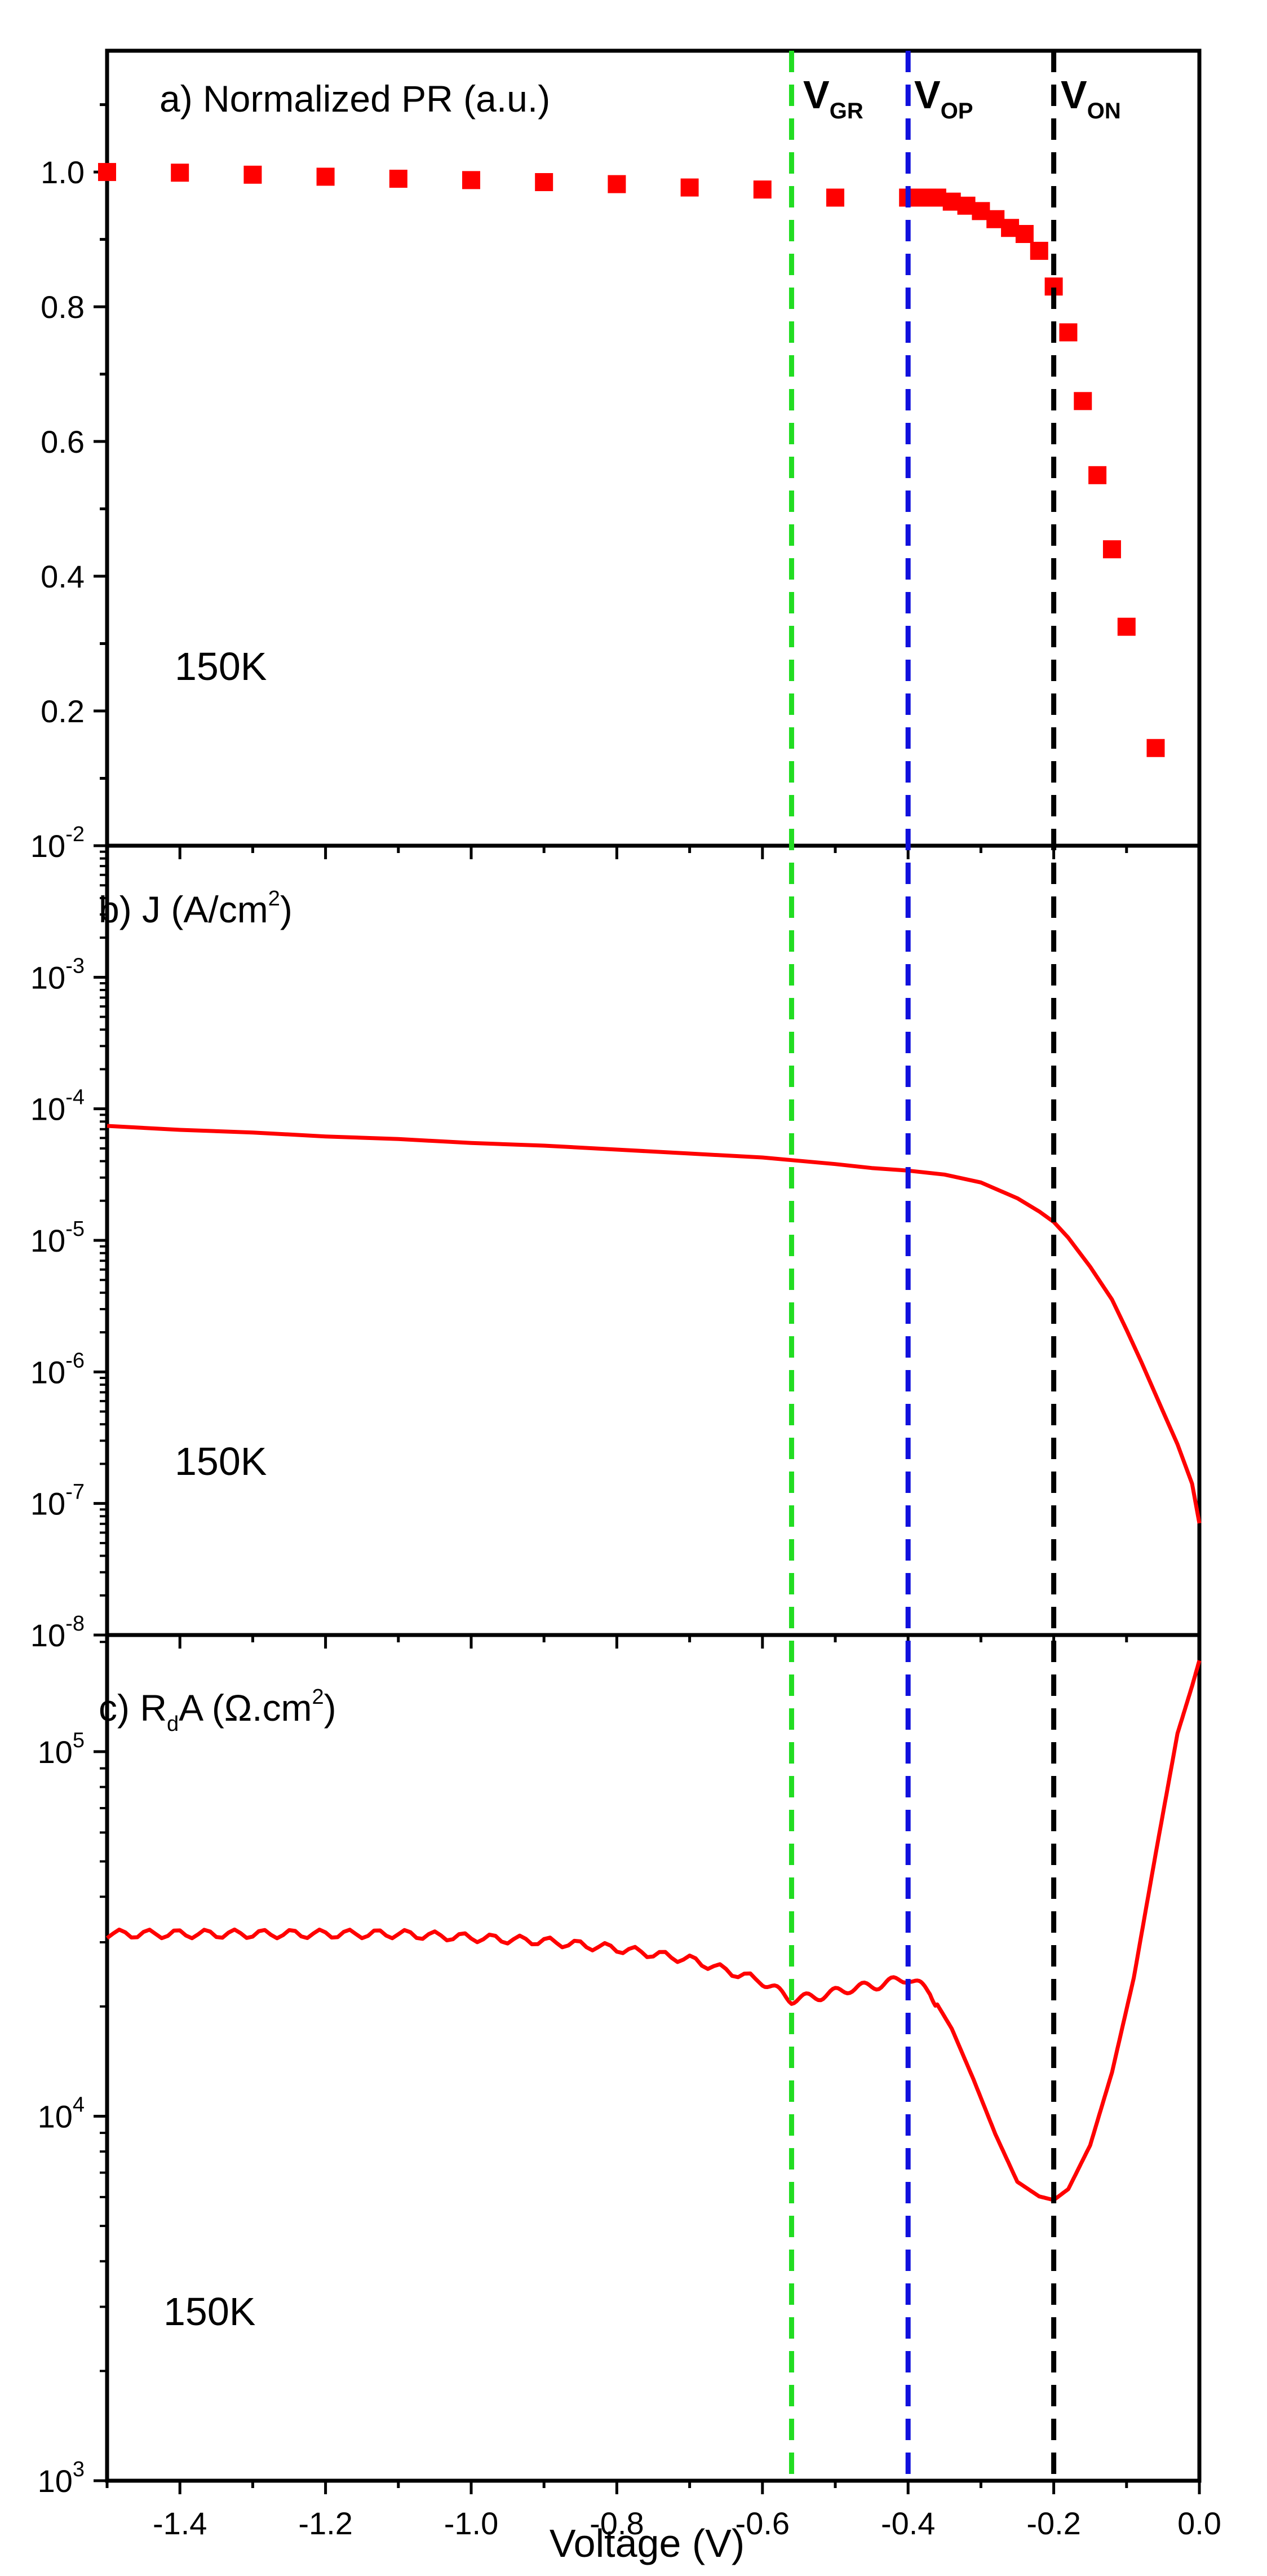 This screenshot has height=2576, width=1267. I want to click on panel-c-temperature: 150K, so click(209, 2312).